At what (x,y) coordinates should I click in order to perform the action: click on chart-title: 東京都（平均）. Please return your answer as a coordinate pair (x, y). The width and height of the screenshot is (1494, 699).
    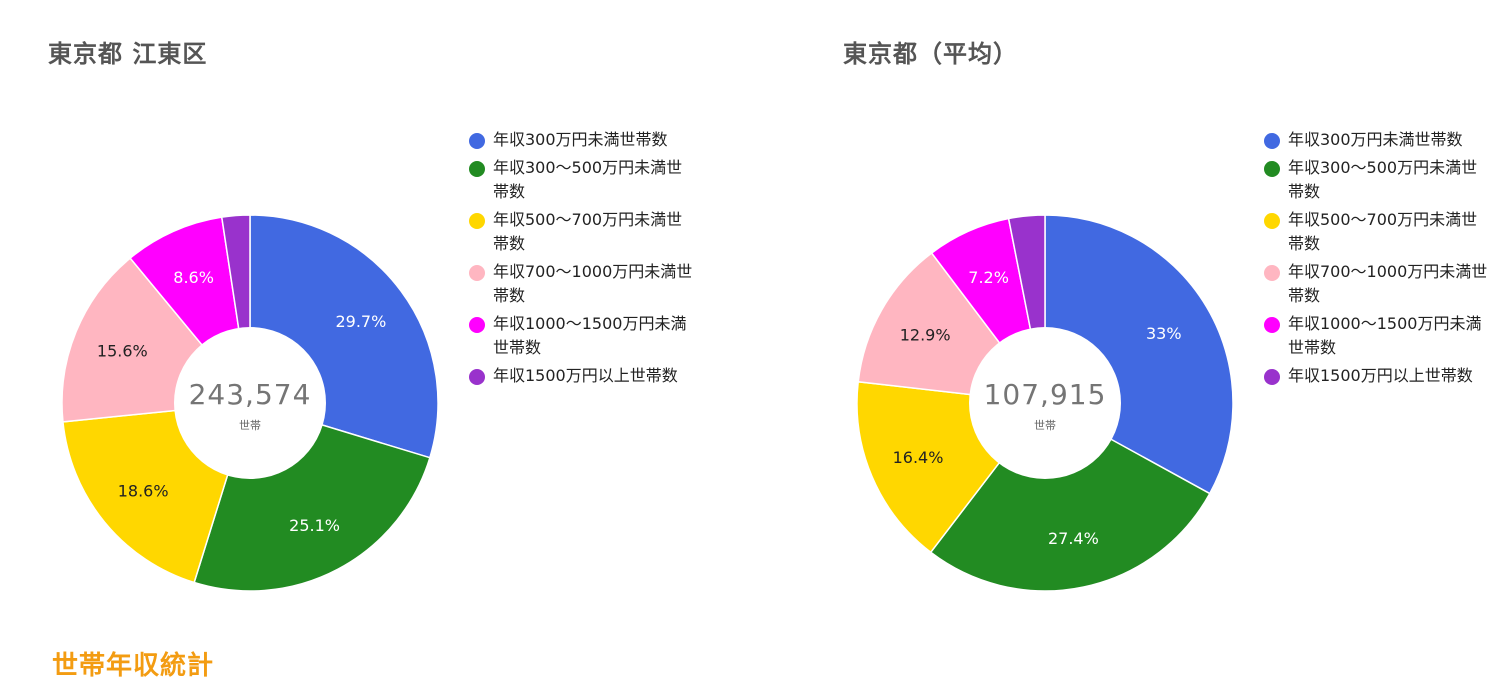
    Looking at the image, I should click on (930, 54).